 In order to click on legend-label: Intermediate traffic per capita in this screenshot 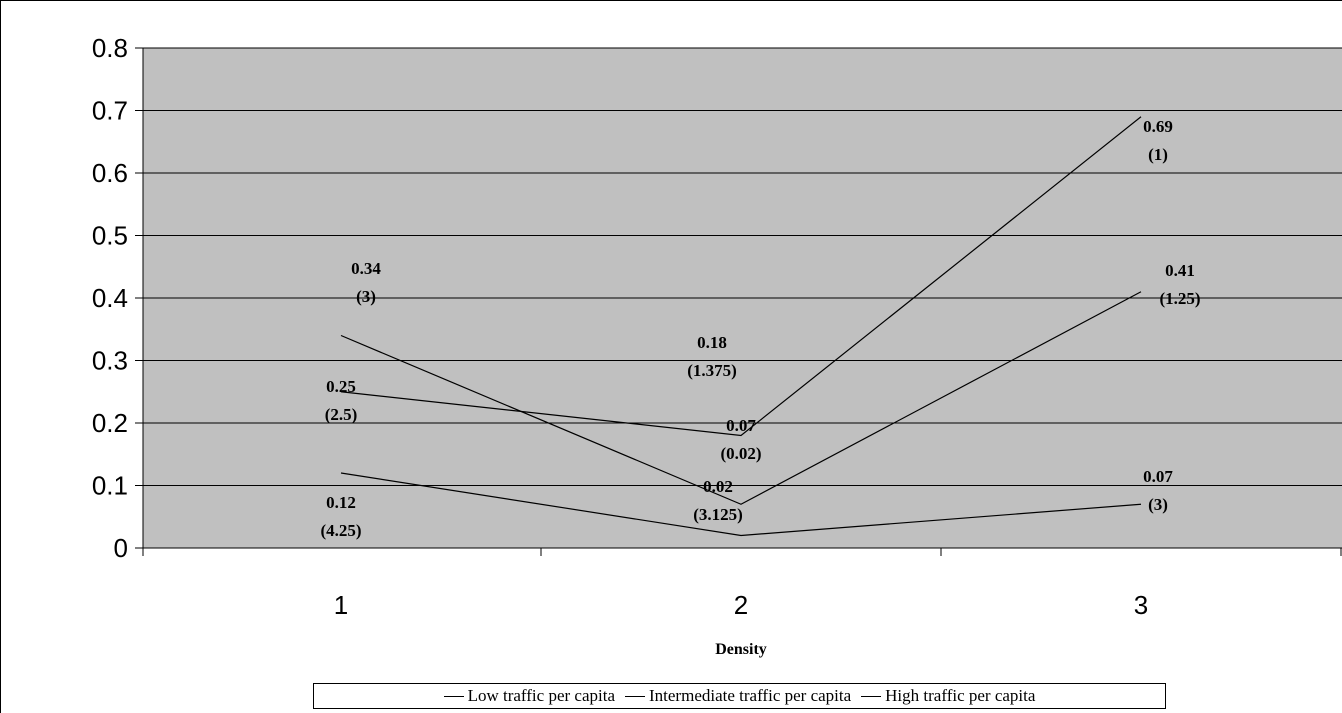, I will do `click(750, 695)`.